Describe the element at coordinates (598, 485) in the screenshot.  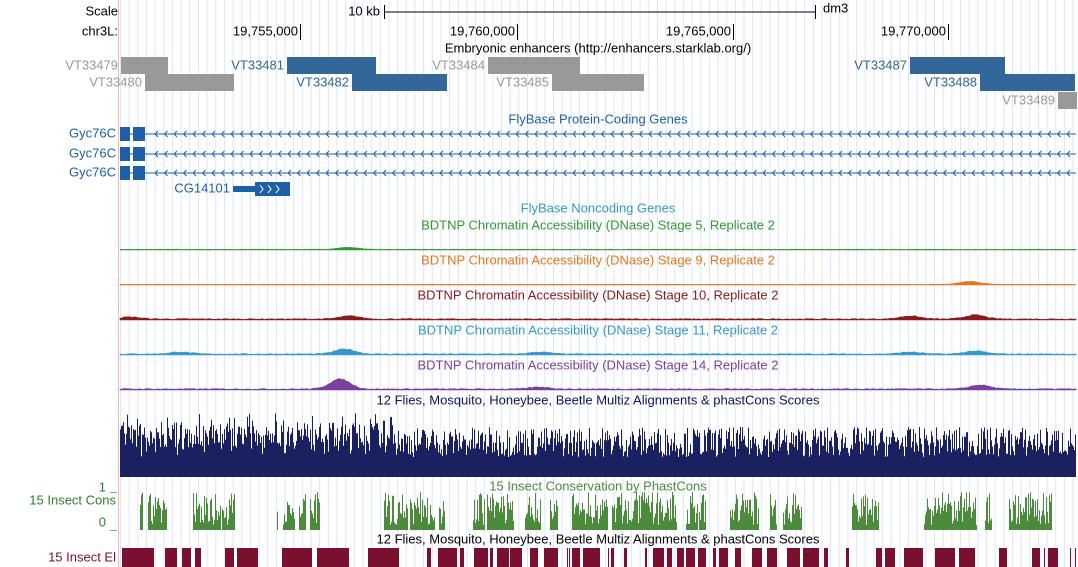
I see `track-title: 15 Insect Conservation by PhastCons` at that location.